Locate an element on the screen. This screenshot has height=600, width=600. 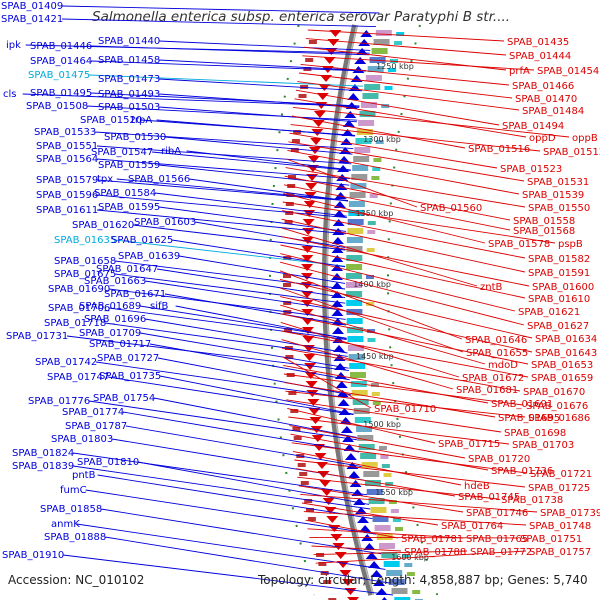
forward-gene-label: SPAB_01731 is located at coordinates (37, 336).